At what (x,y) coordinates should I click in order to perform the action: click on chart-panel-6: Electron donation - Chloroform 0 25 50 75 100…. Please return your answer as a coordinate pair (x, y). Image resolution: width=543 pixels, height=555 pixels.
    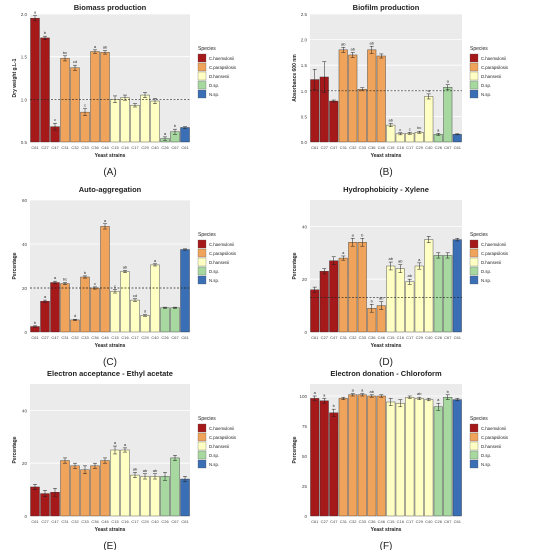
    Looking at the image, I should click on (400, 460).